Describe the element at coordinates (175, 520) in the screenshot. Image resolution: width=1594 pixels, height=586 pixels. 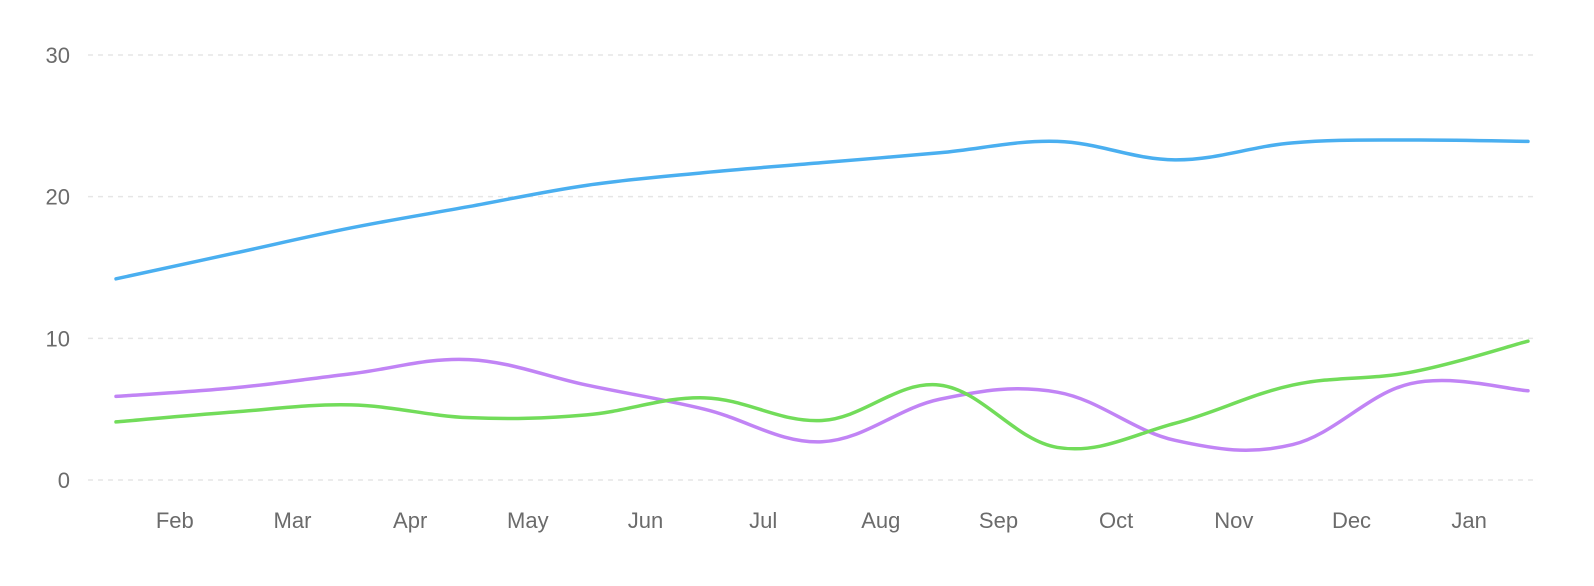
I see `x-tick-label: Feb` at that location.